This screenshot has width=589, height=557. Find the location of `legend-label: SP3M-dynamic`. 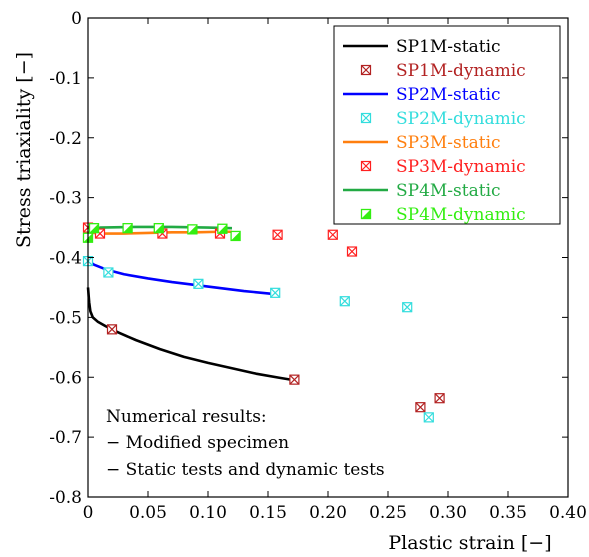

legend-label: SP3M-dynamic is located at coordinates (461, 167).